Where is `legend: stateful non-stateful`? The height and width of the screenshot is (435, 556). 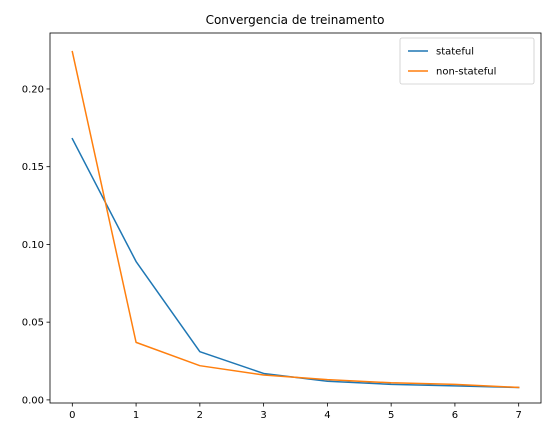 legend: stateful non-stateful is located at coordinates (467, 61).